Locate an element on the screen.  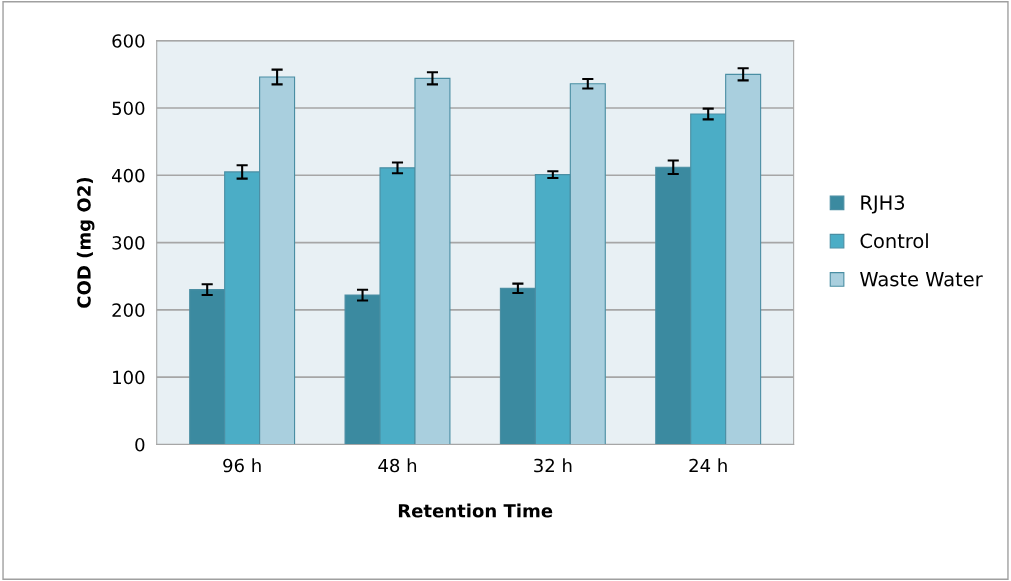
y-axis-title: COD (mg O2) is located at coordinates (85, 242).